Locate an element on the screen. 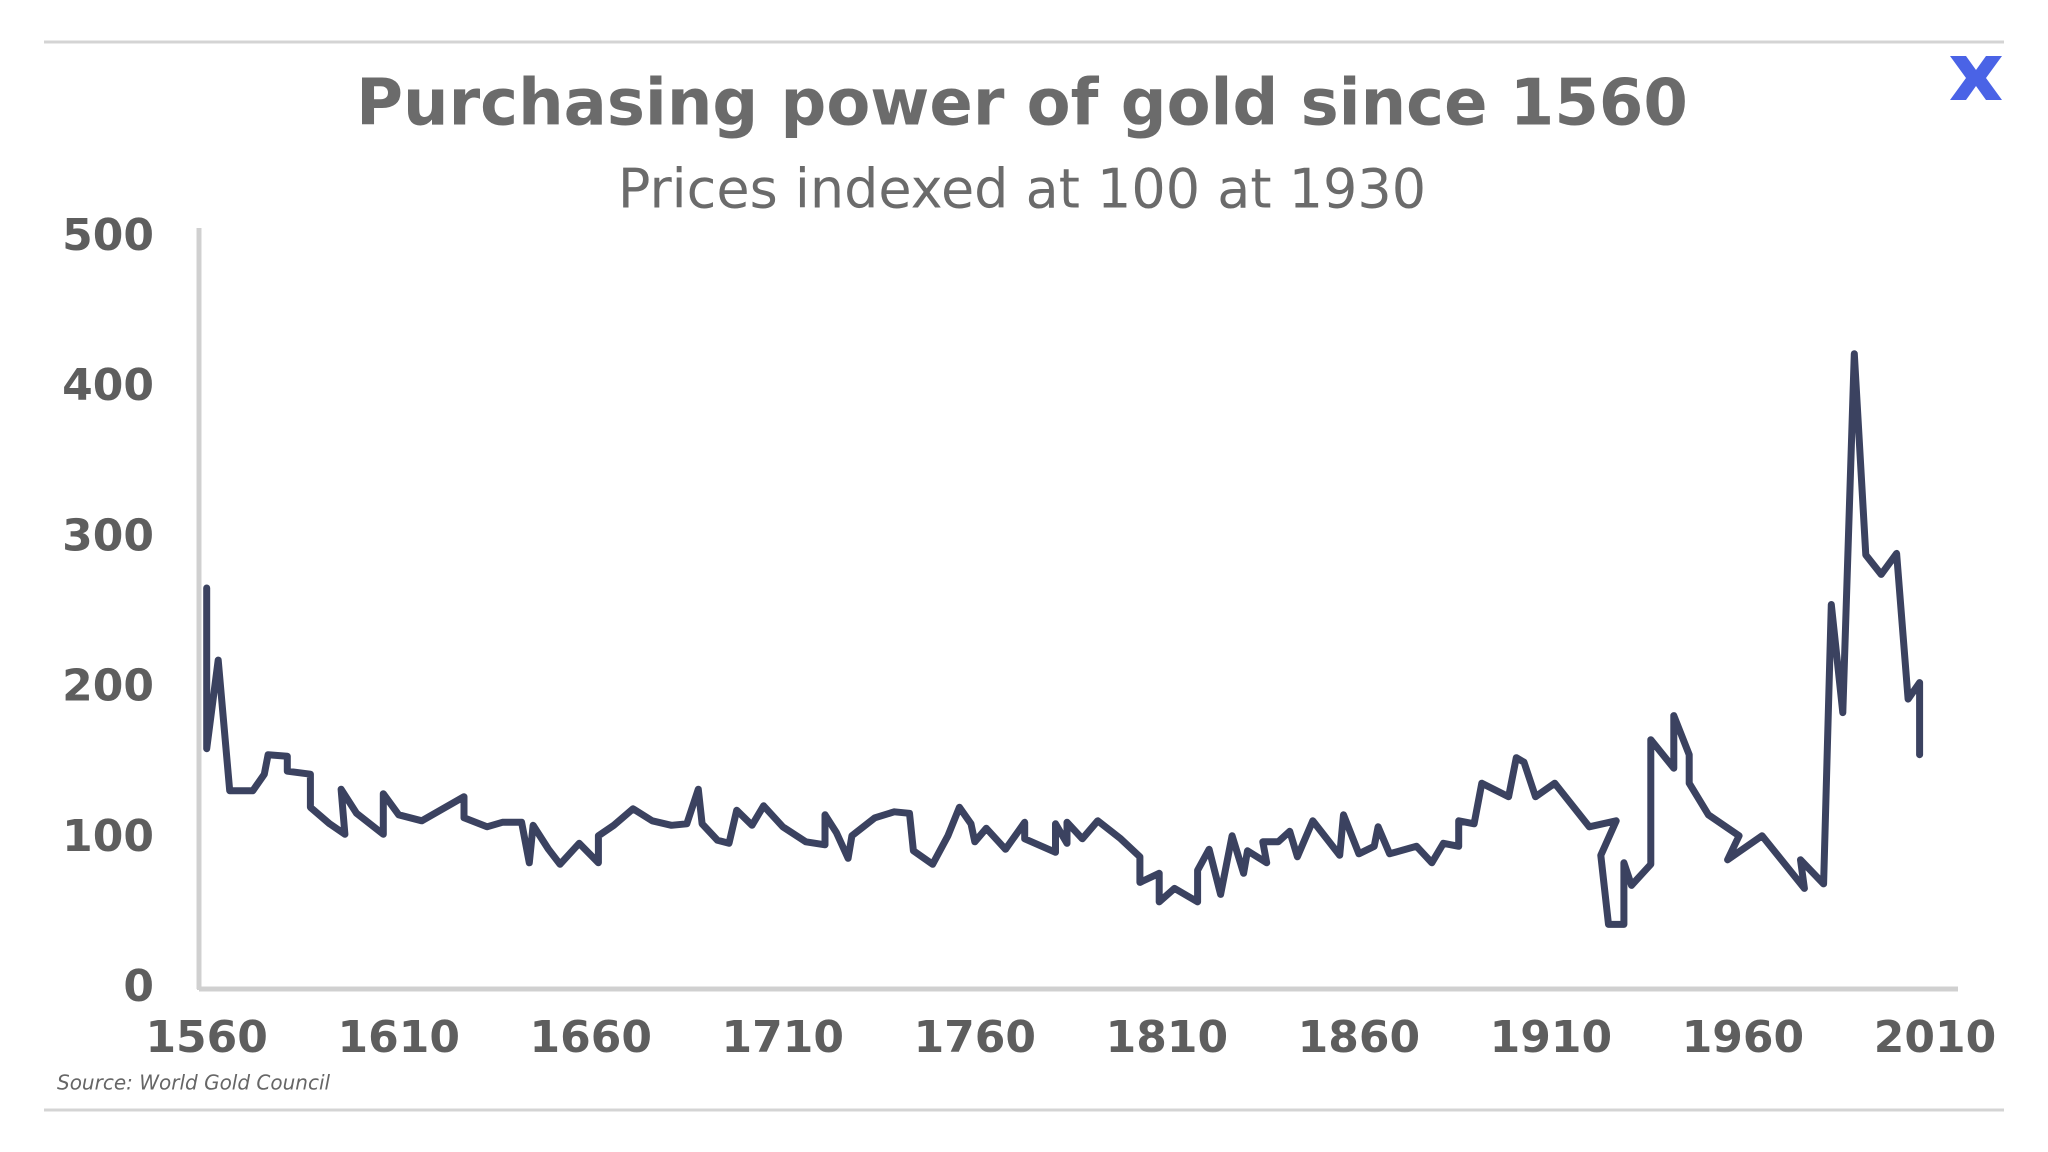  y-tick-label: 400 is located at coordinates (108, 385).